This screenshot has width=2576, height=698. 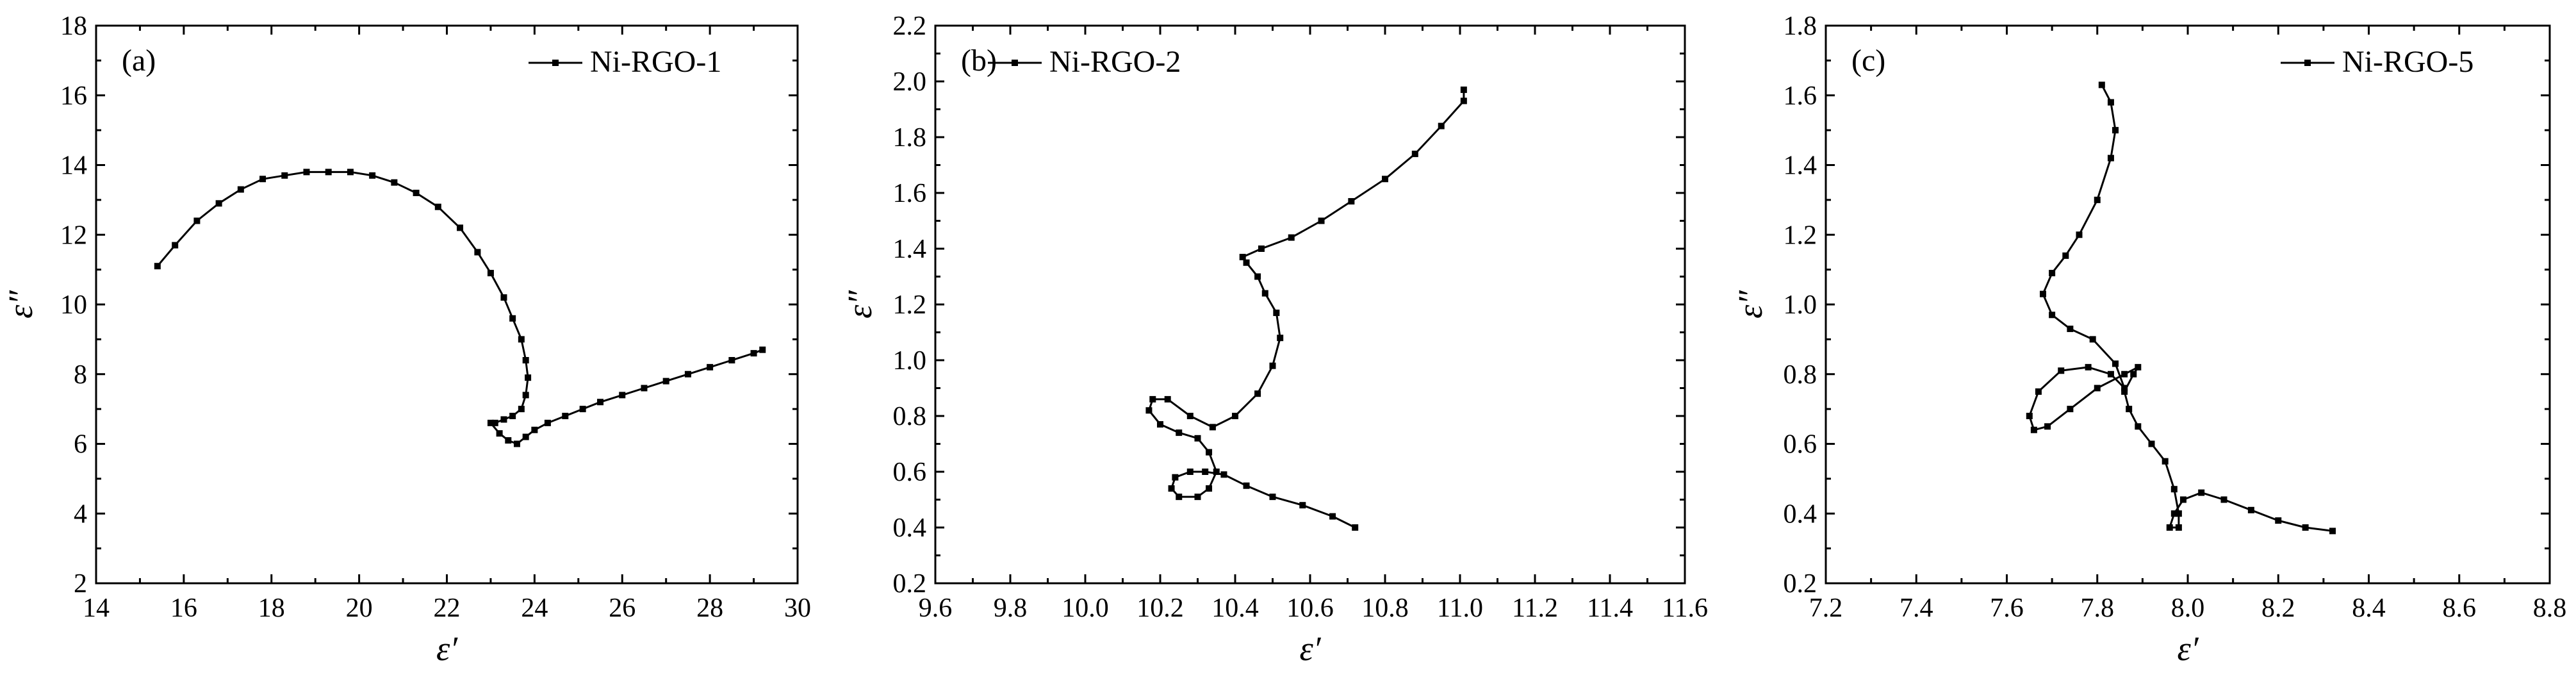 What do you see at coordinates (73, 166) in the screenshot?
I see `y-tick-label: 14` at bounding box center [73, 166].